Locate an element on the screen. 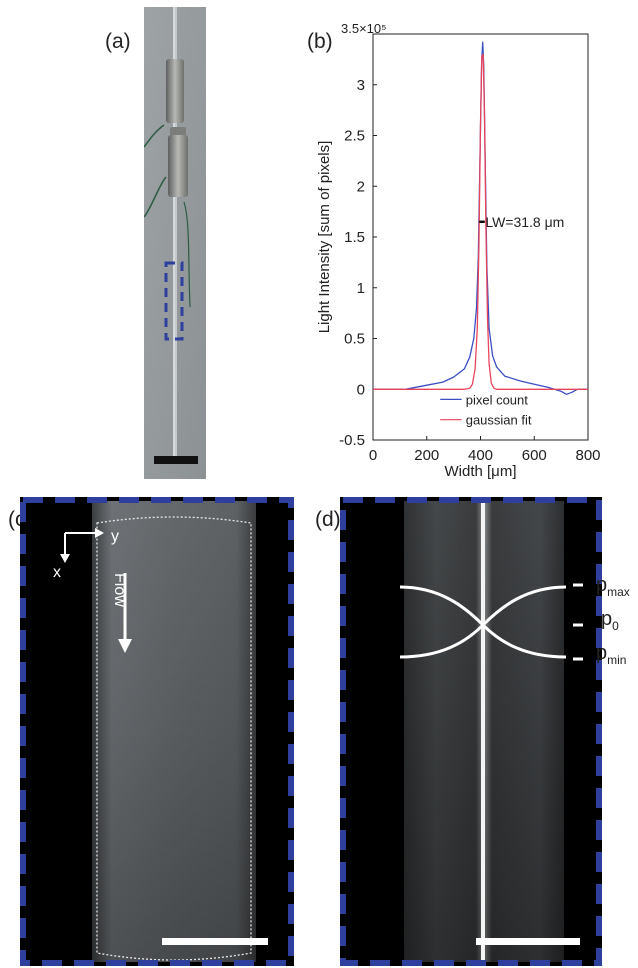 This screenshot has width=638, height=968. capillary-tube is located at coordinates (175, 234).